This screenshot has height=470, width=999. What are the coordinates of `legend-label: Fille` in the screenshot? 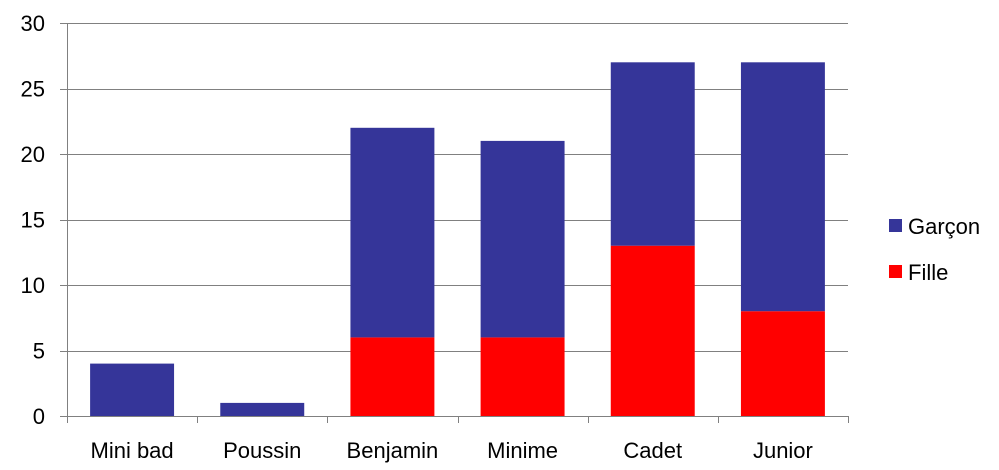 It's located at (928, 272).